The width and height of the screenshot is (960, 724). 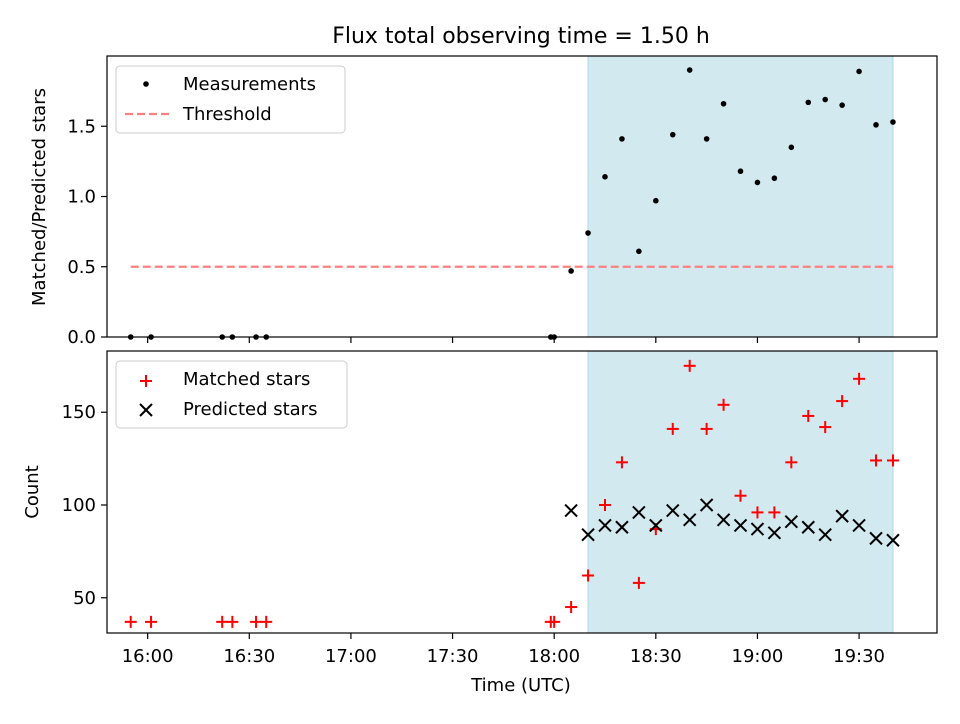 What do you see at coordinates (146, 410) in the screenshot?
I see `legend-predicted-marker` at bounding box center [146, 410].